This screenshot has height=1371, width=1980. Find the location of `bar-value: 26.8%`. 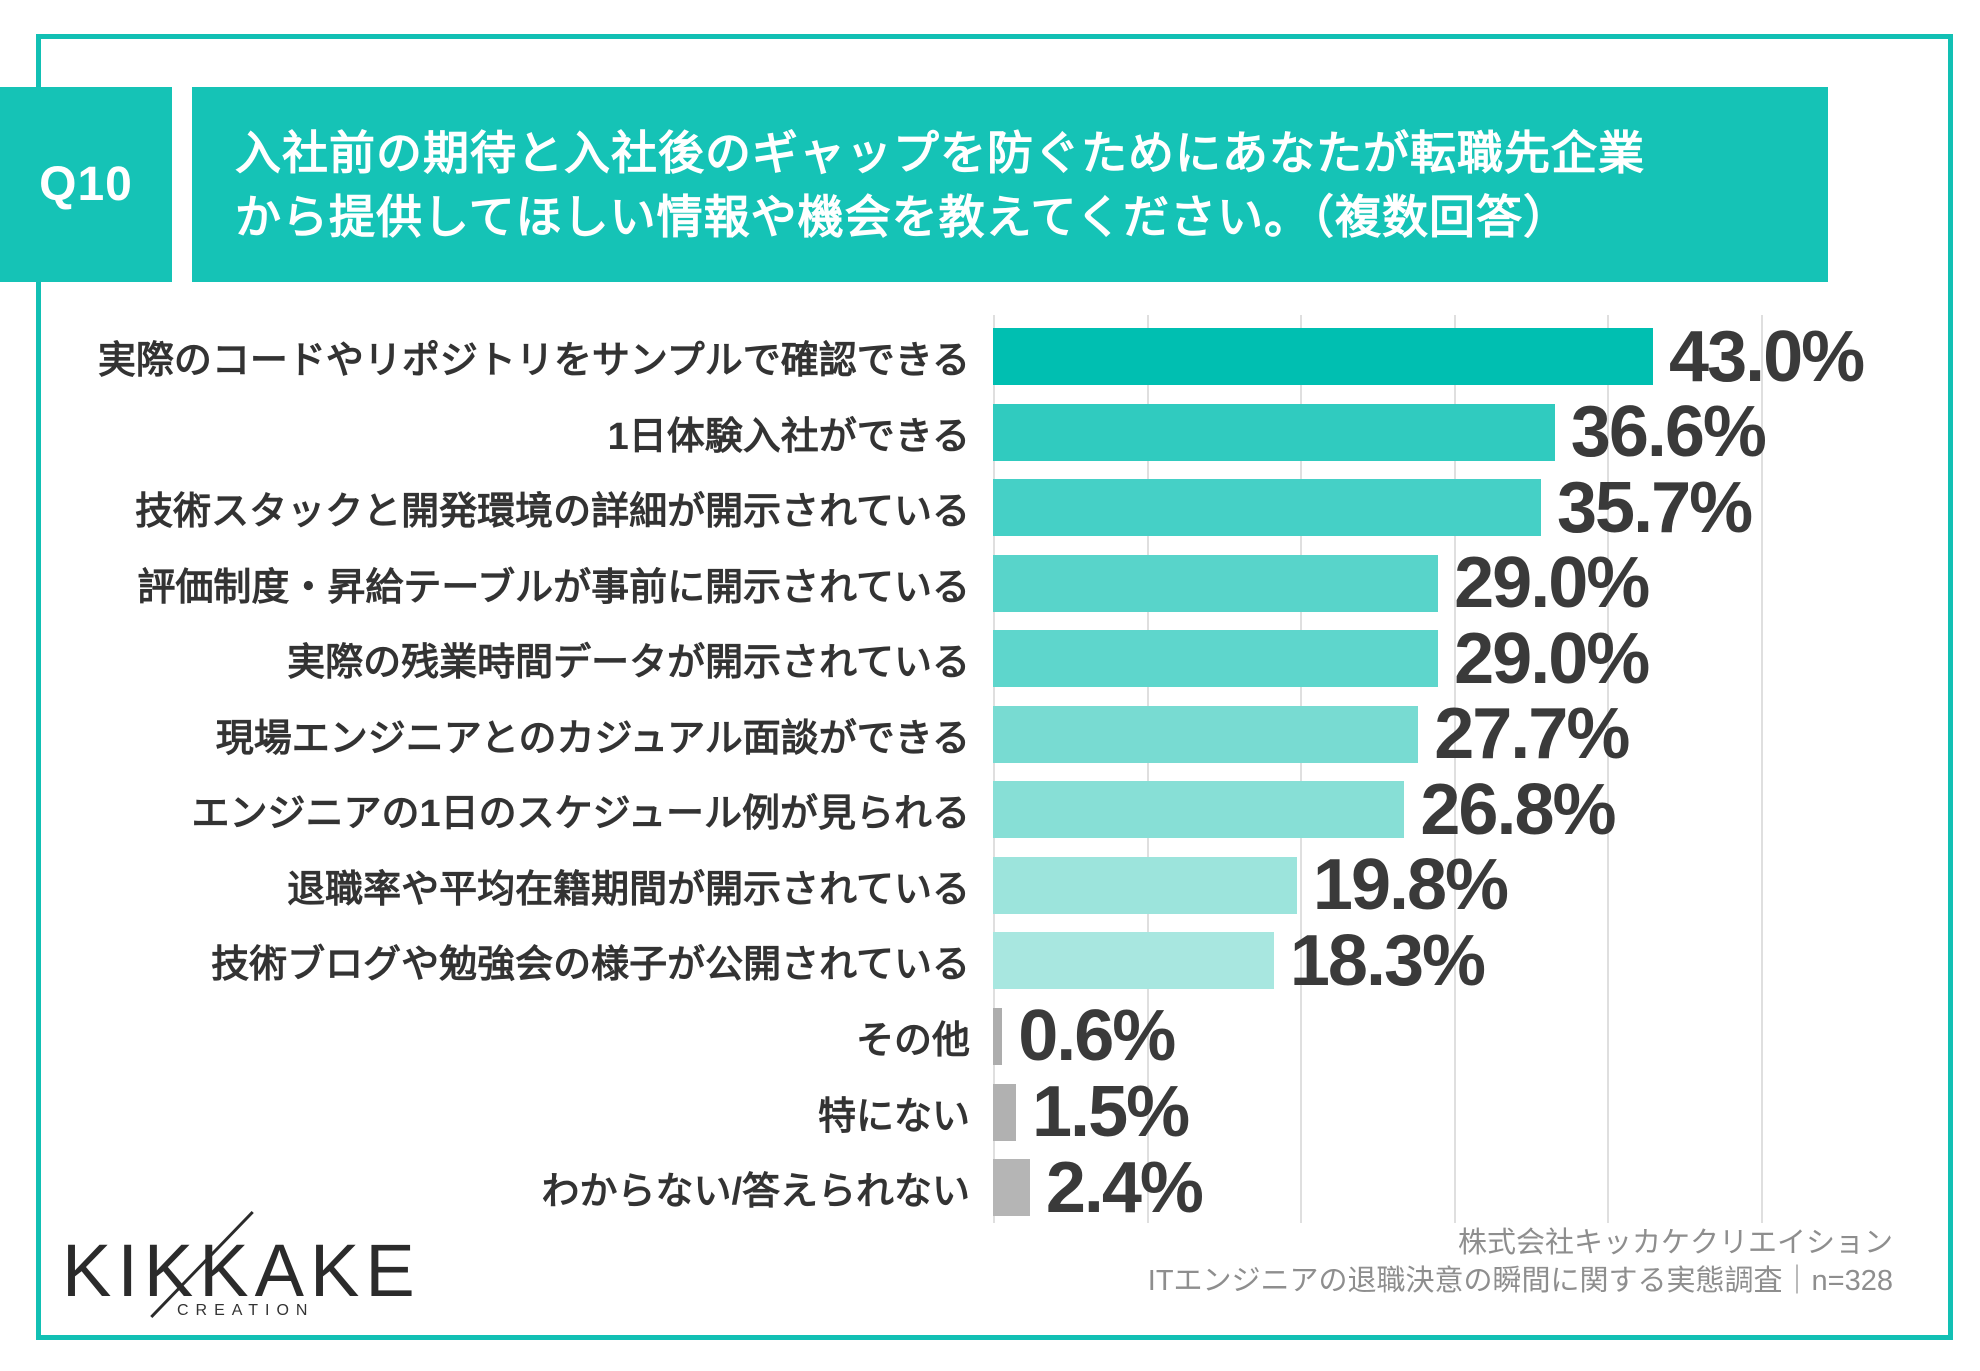

bar-value: 26.8% is located at coordinates (1518, 809).